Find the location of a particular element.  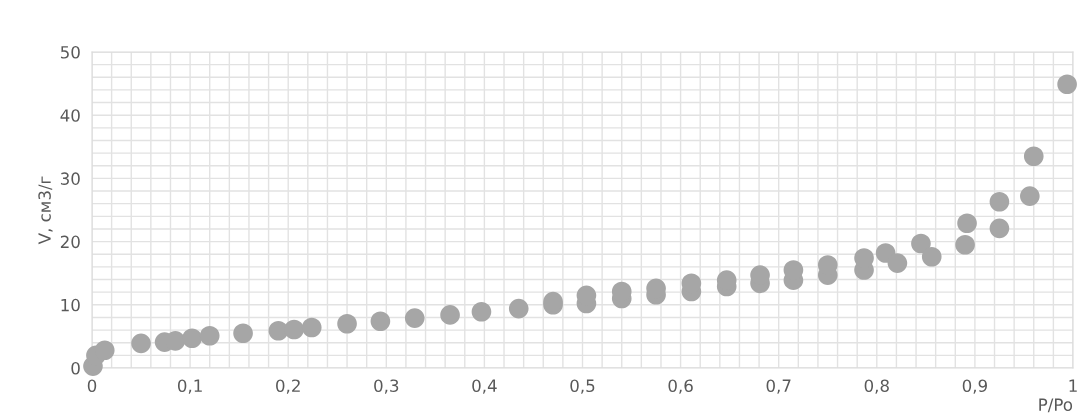

x-tick-label: 0,2 is located at coordinates (288, 386).